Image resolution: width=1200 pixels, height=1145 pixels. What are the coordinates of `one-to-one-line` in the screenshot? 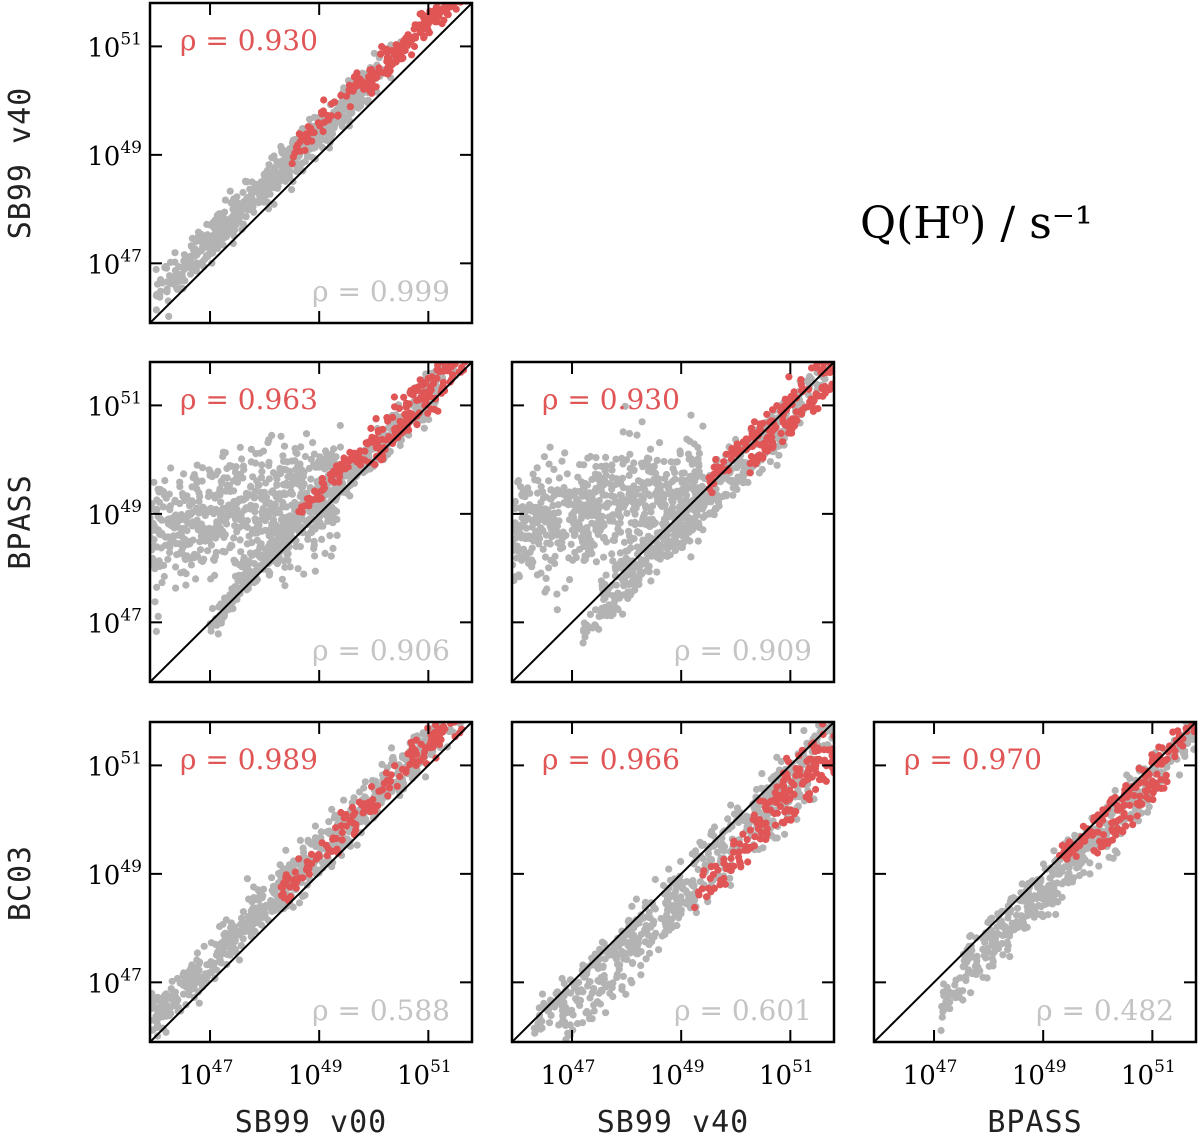 It's located at (311, 163).